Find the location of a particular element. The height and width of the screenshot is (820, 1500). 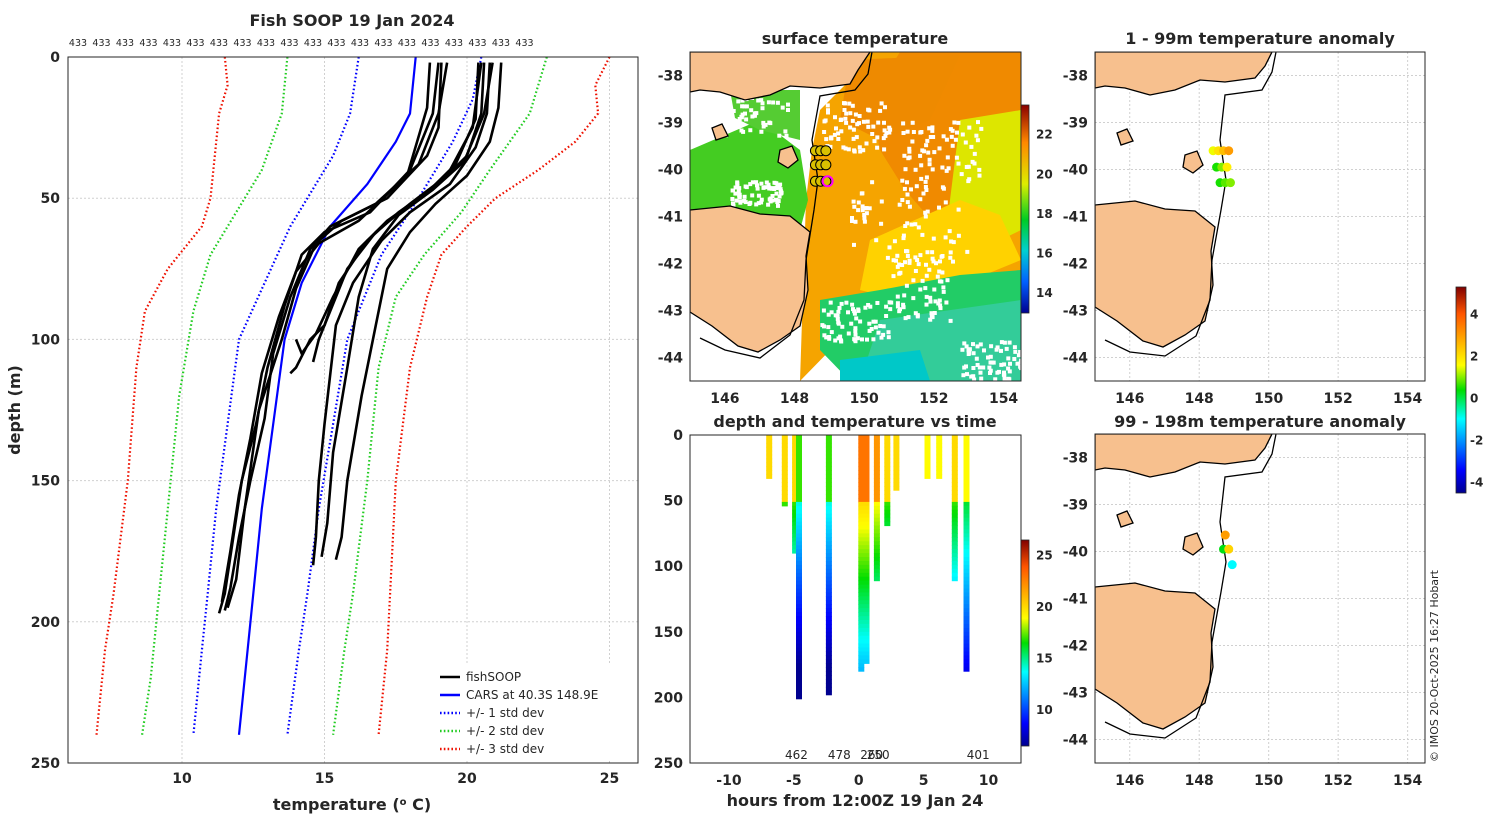

sst-land-king-island is located at coordinates (720, 132).